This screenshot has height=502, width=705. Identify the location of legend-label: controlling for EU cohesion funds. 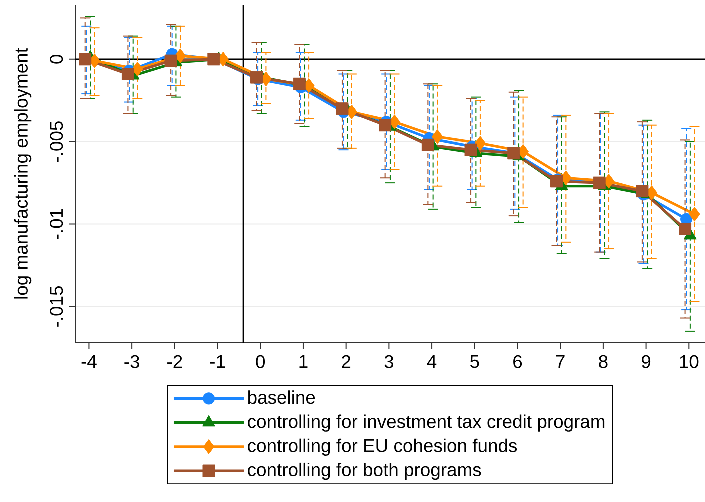
(383, 447).